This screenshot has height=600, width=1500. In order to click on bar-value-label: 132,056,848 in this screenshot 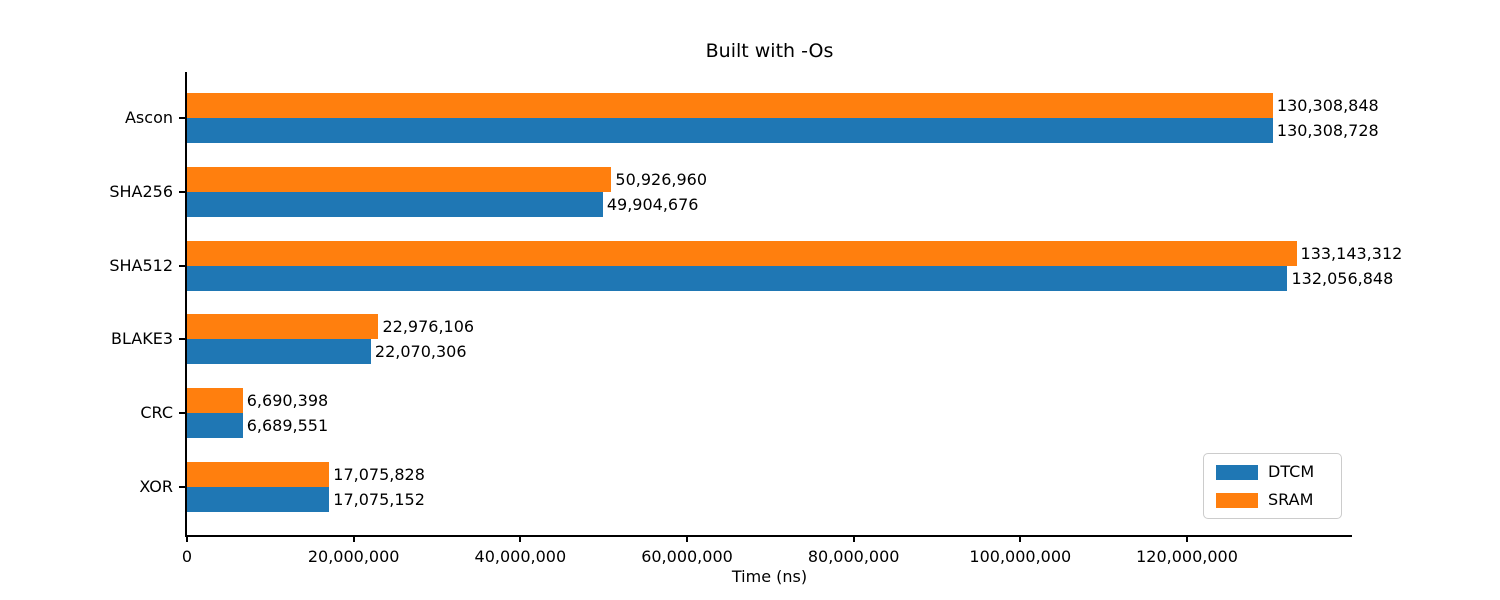, I will do `click(1342, 278)`.